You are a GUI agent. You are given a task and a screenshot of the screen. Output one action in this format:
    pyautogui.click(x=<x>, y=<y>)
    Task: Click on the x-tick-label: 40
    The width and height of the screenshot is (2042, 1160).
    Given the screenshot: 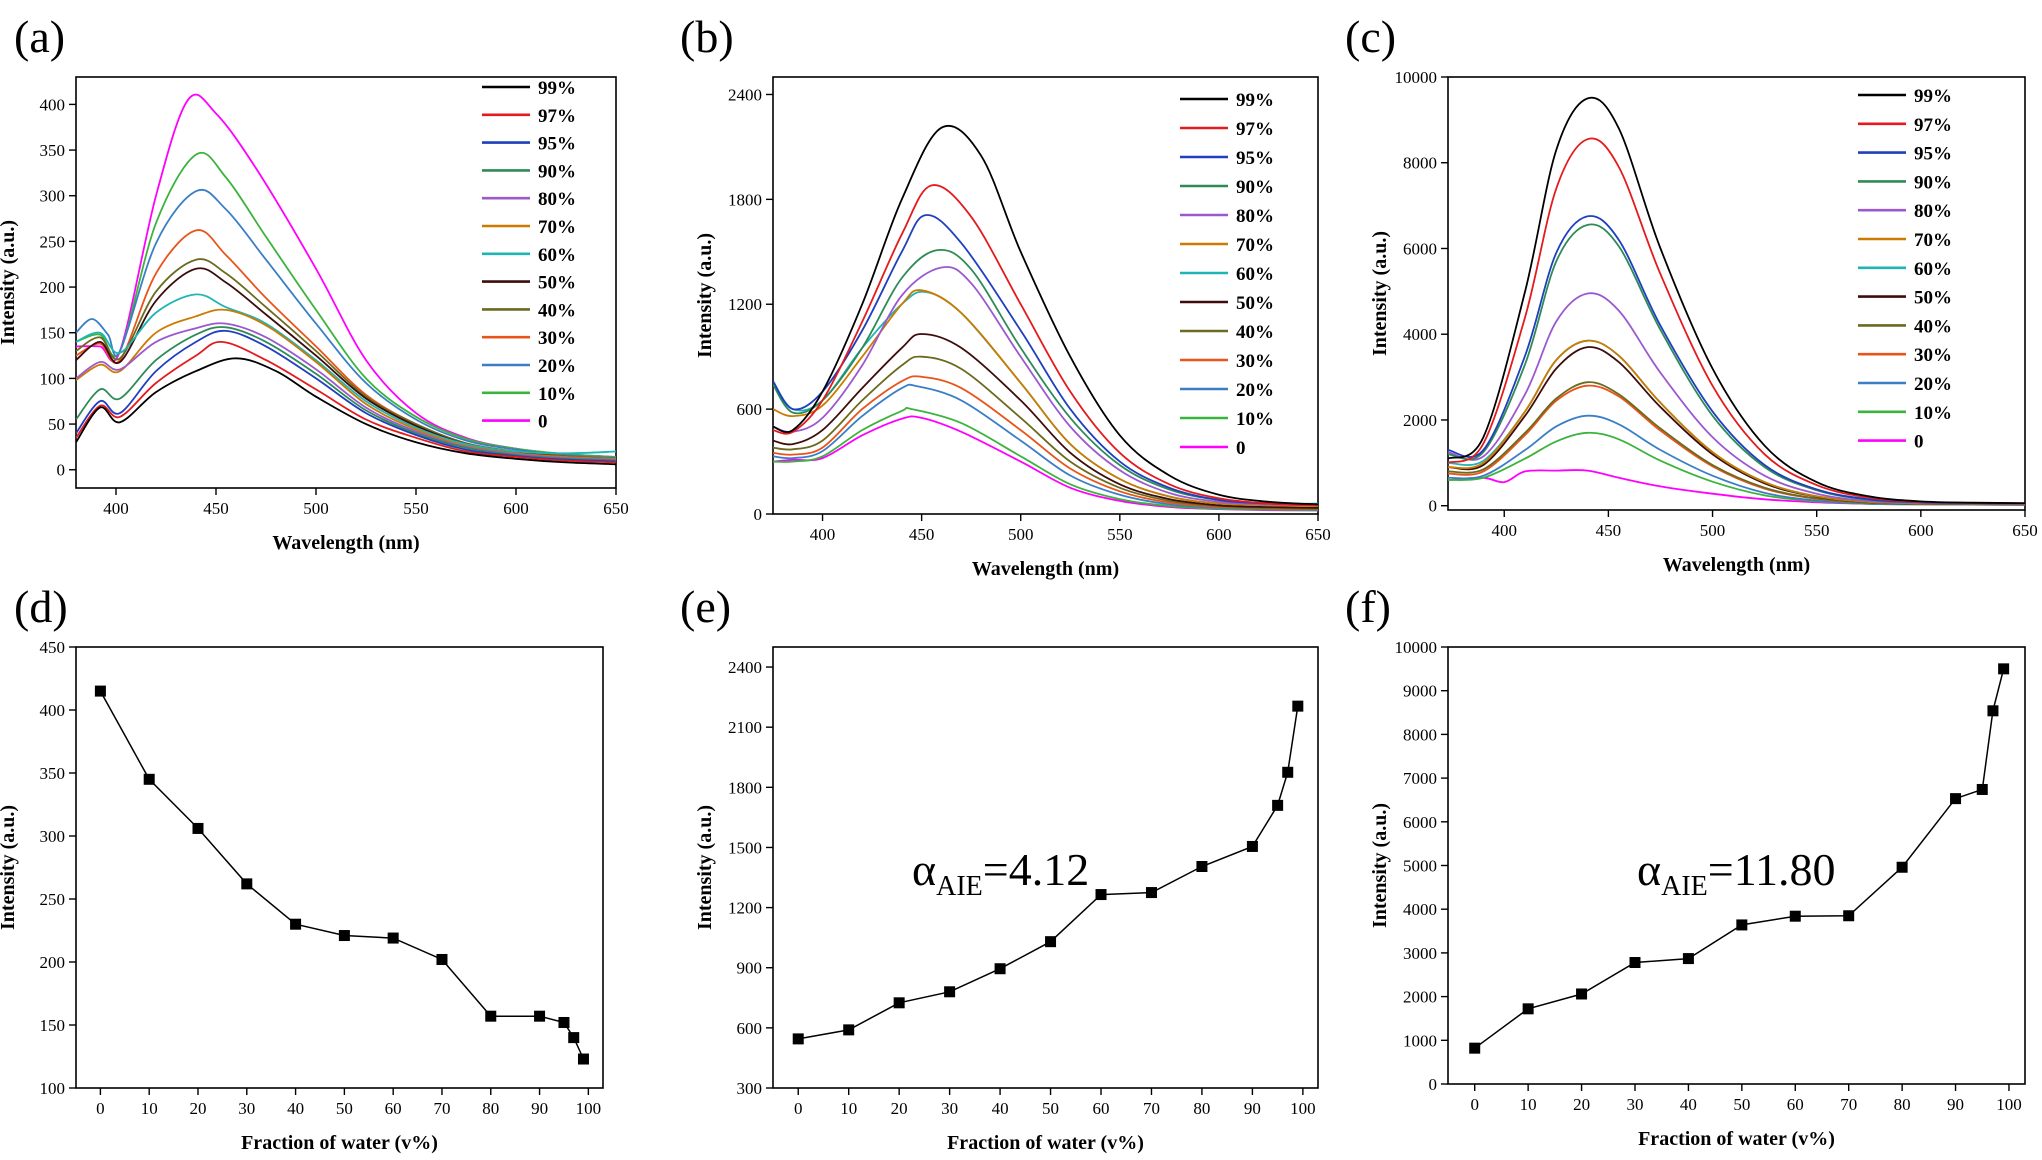 What is the action you would take?
    pyautogui.click(x=1688, y=1104)
    